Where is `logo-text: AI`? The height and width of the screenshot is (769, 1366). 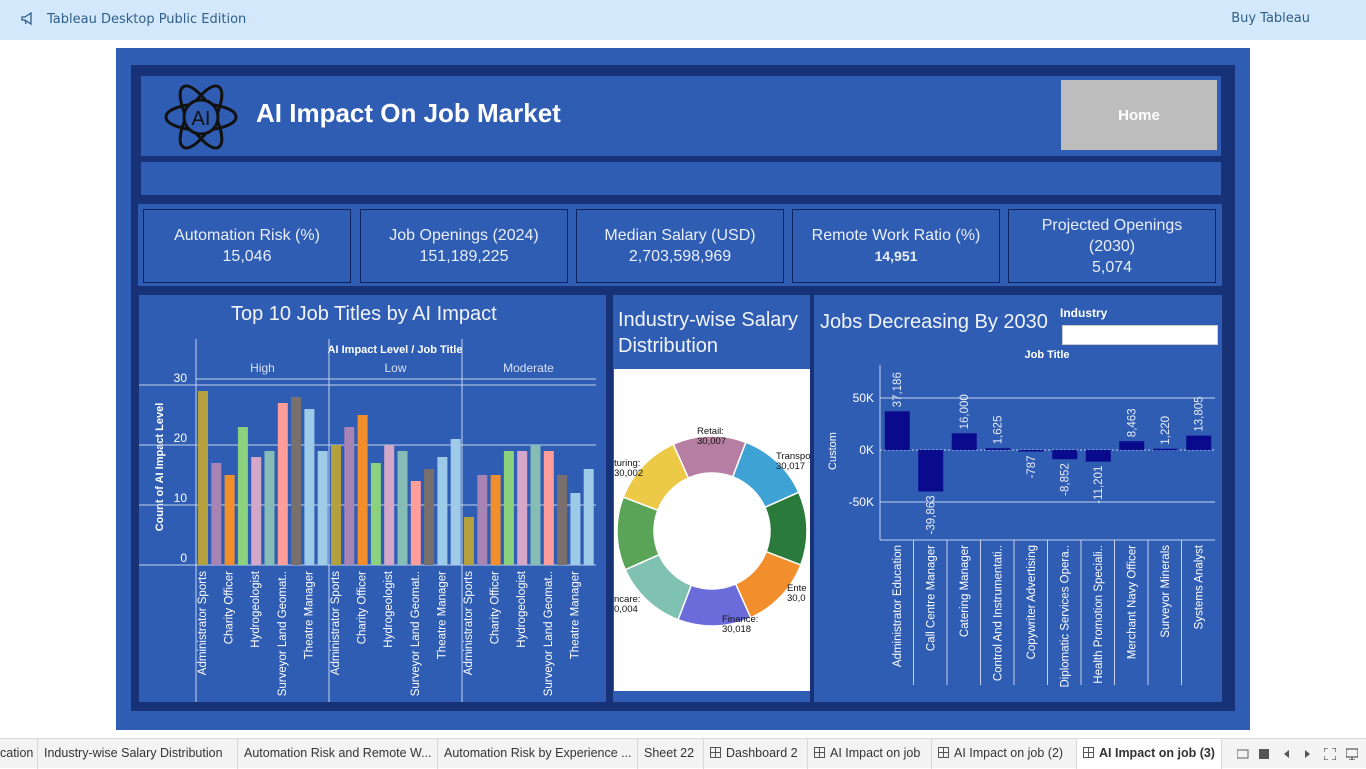 logo-text: AI is located at coordinates (201, 119).